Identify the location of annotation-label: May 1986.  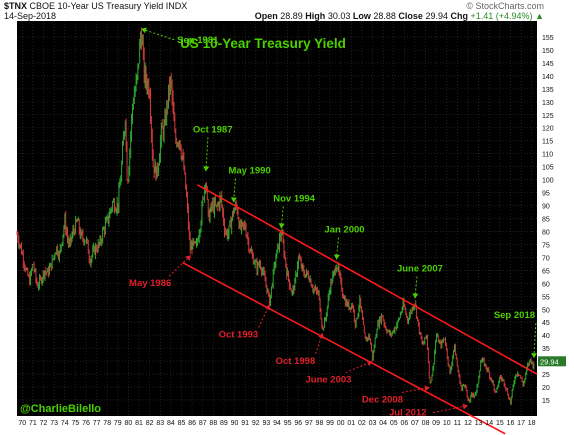
(150, 283).